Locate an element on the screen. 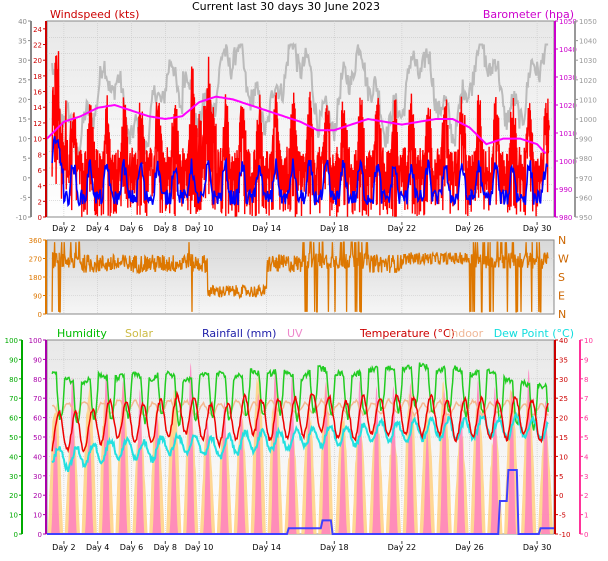  temperature-line is located at coordinates (300, 422).